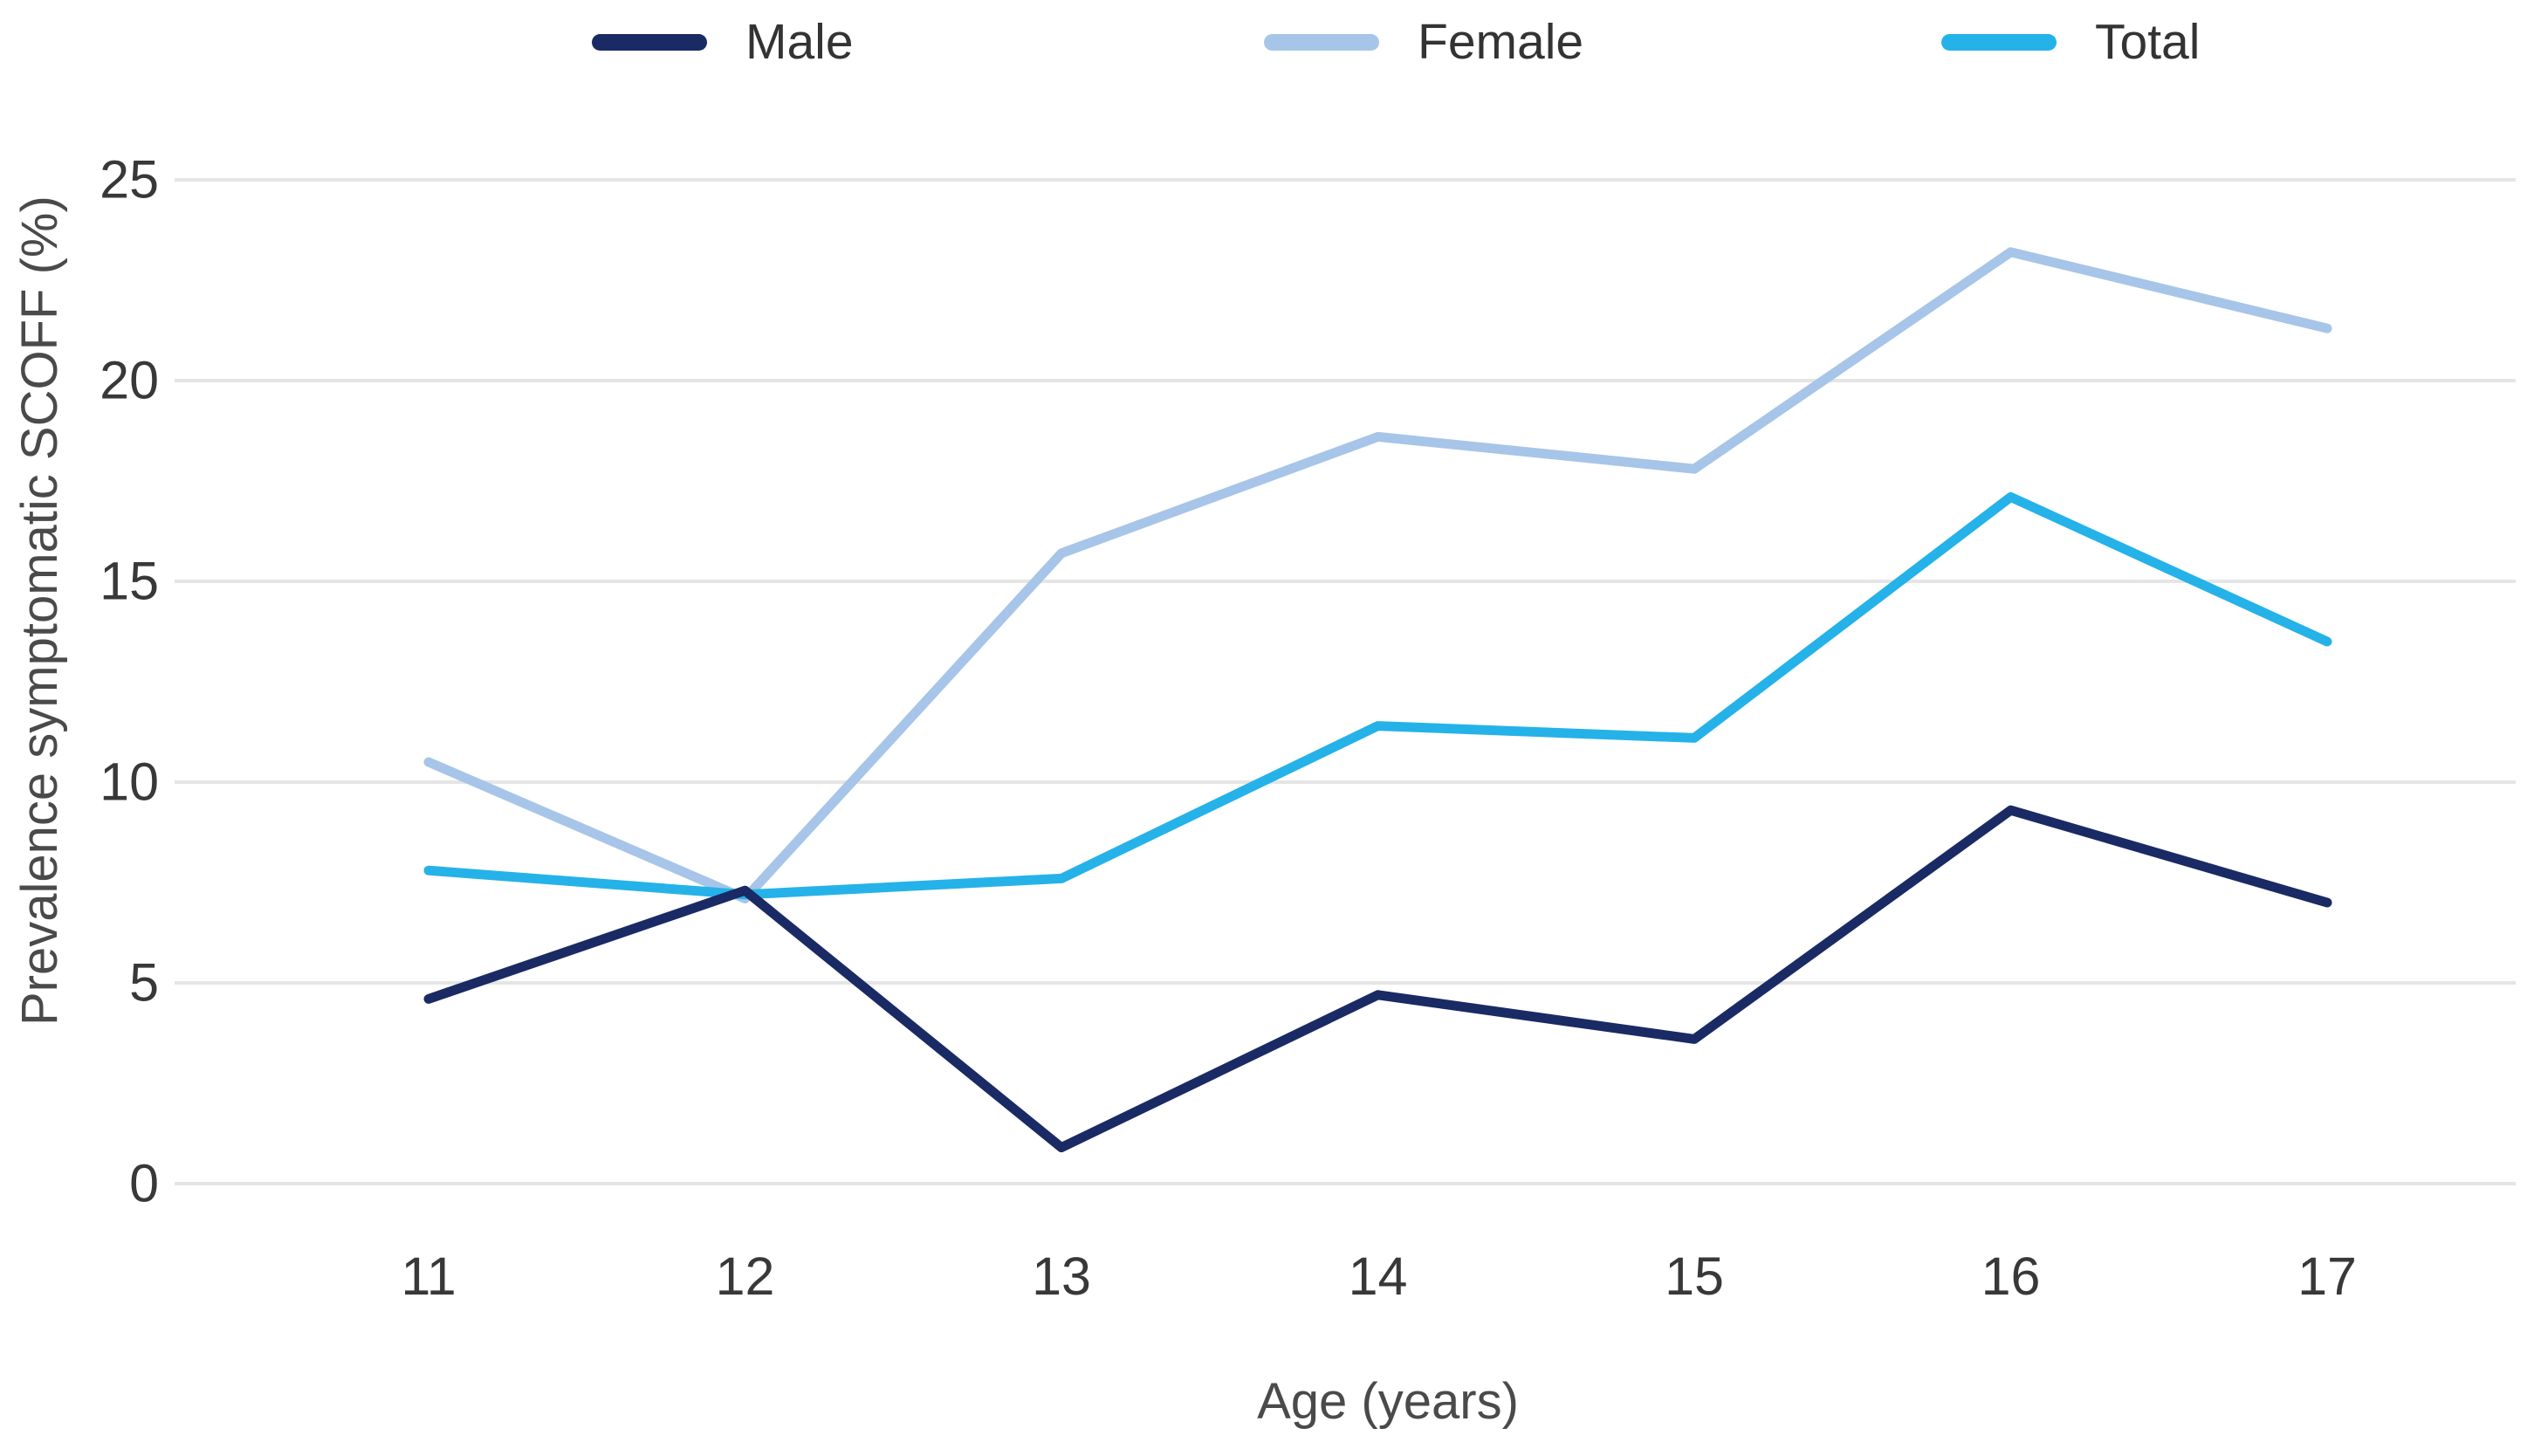 Image resolution: width=2548 pixels, height=1456 pixels. I want to click on legend-swatch-total, so click(1999, 42).